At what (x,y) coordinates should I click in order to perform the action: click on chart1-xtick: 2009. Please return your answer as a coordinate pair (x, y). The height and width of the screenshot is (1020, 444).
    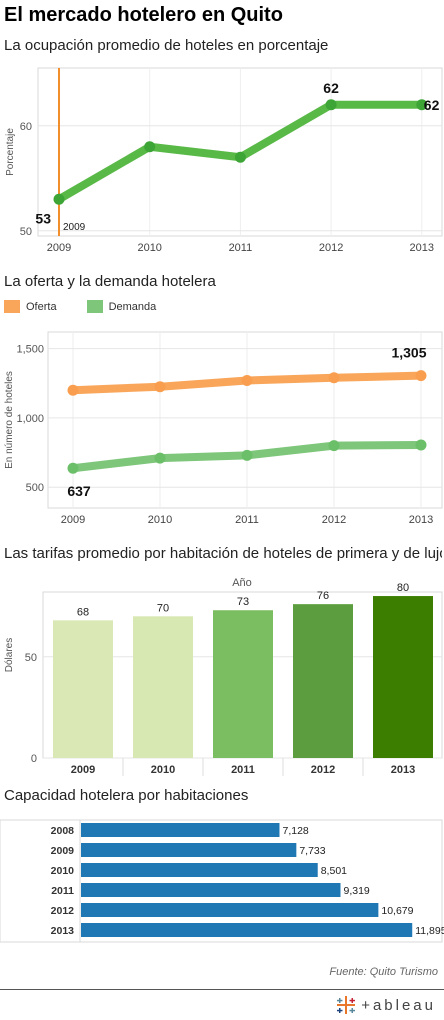
    Looking at the image, I should click on (59, 248).